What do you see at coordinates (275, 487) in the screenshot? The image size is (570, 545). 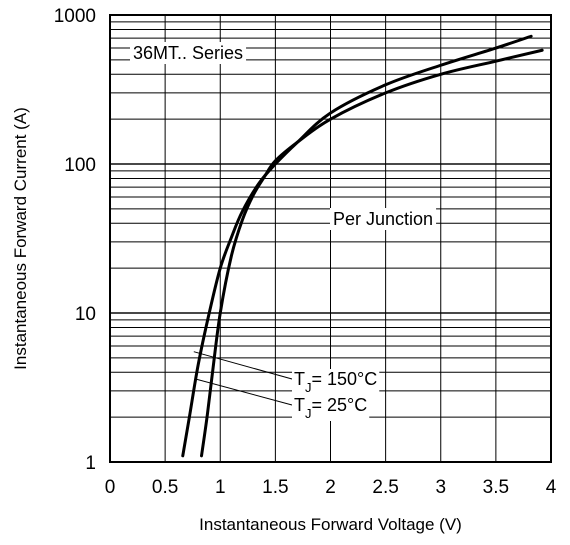 I see `x-tick-label: 1.5` at bounding box center [275, 487].